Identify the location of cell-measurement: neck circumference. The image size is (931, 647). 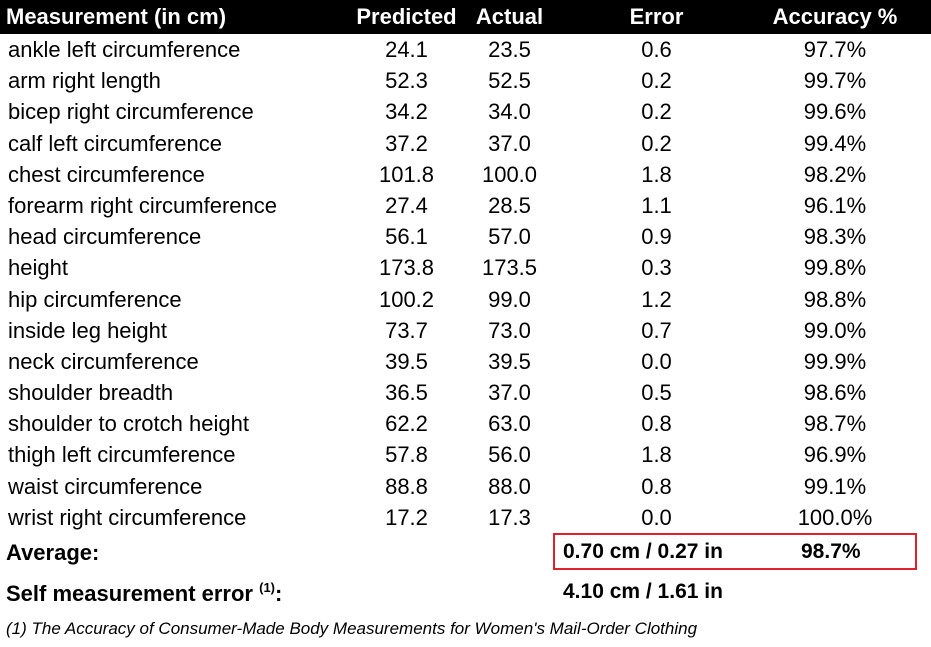
(103, 361).